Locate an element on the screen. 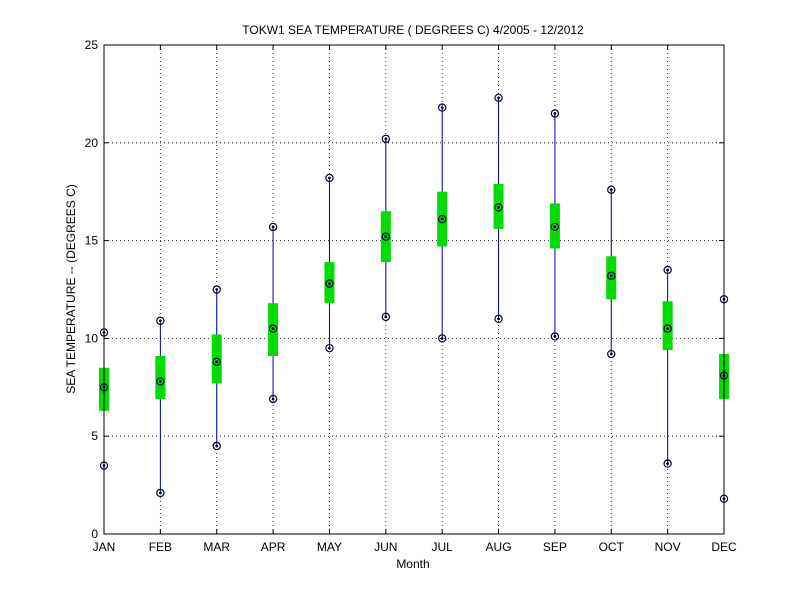 The height and width of the screenshot is (600, 800). max-oct-marker-dot is located at coordinates (611, 190).